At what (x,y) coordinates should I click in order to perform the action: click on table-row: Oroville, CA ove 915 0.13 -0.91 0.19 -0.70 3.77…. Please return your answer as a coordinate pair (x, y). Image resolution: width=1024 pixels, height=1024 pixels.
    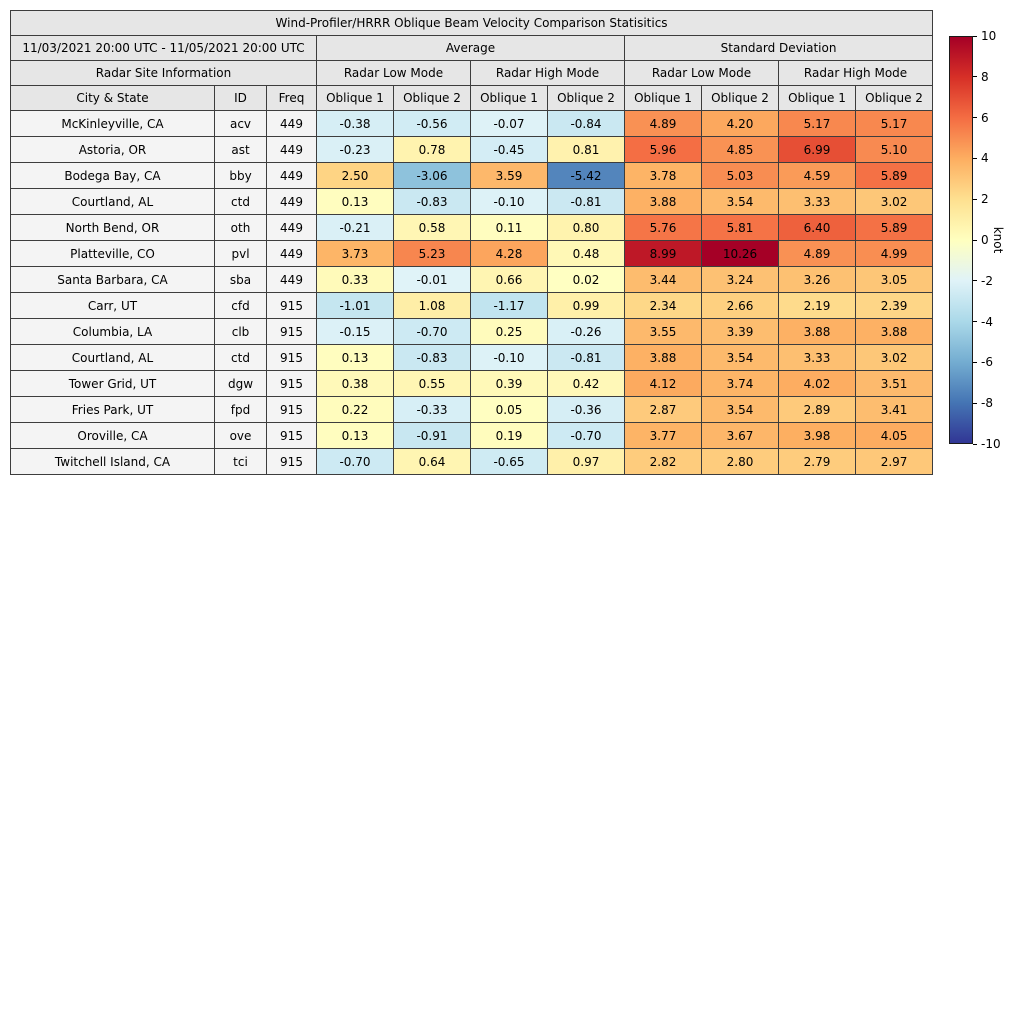
    Looking at the image, I should click on (472, 435).